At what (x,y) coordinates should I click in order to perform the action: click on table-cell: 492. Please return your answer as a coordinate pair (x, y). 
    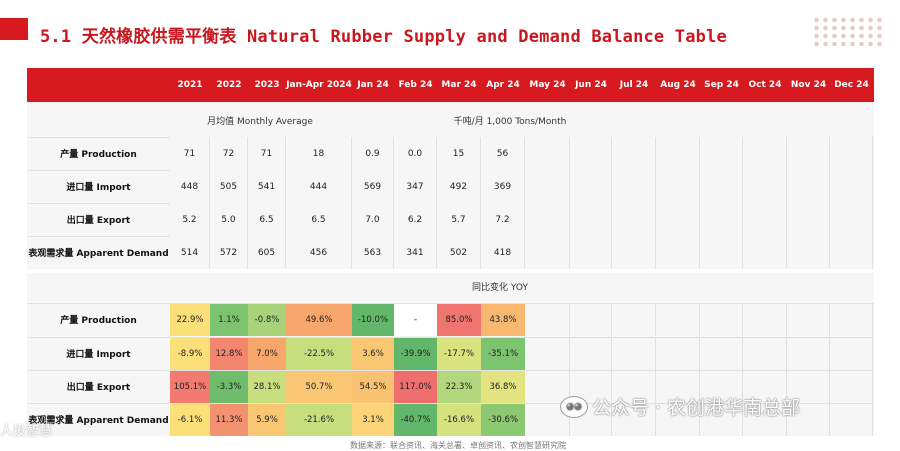
    Looking at the image, I should click on (459, 186).